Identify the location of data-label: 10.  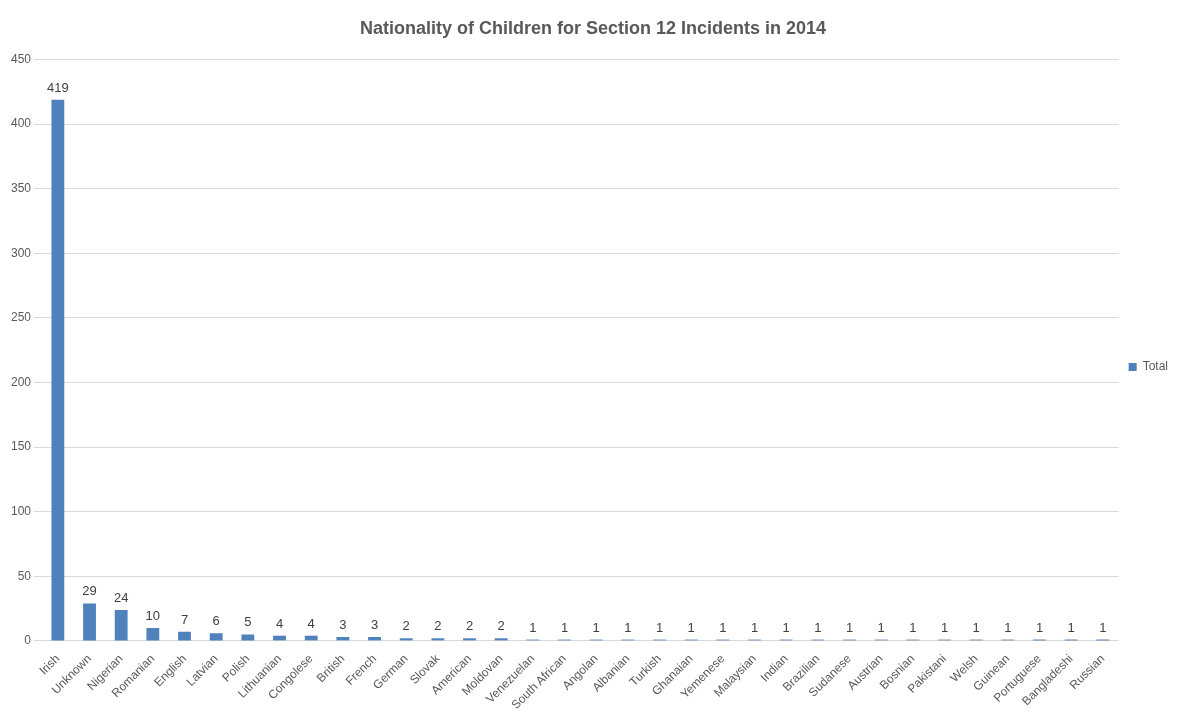
(153, 616).